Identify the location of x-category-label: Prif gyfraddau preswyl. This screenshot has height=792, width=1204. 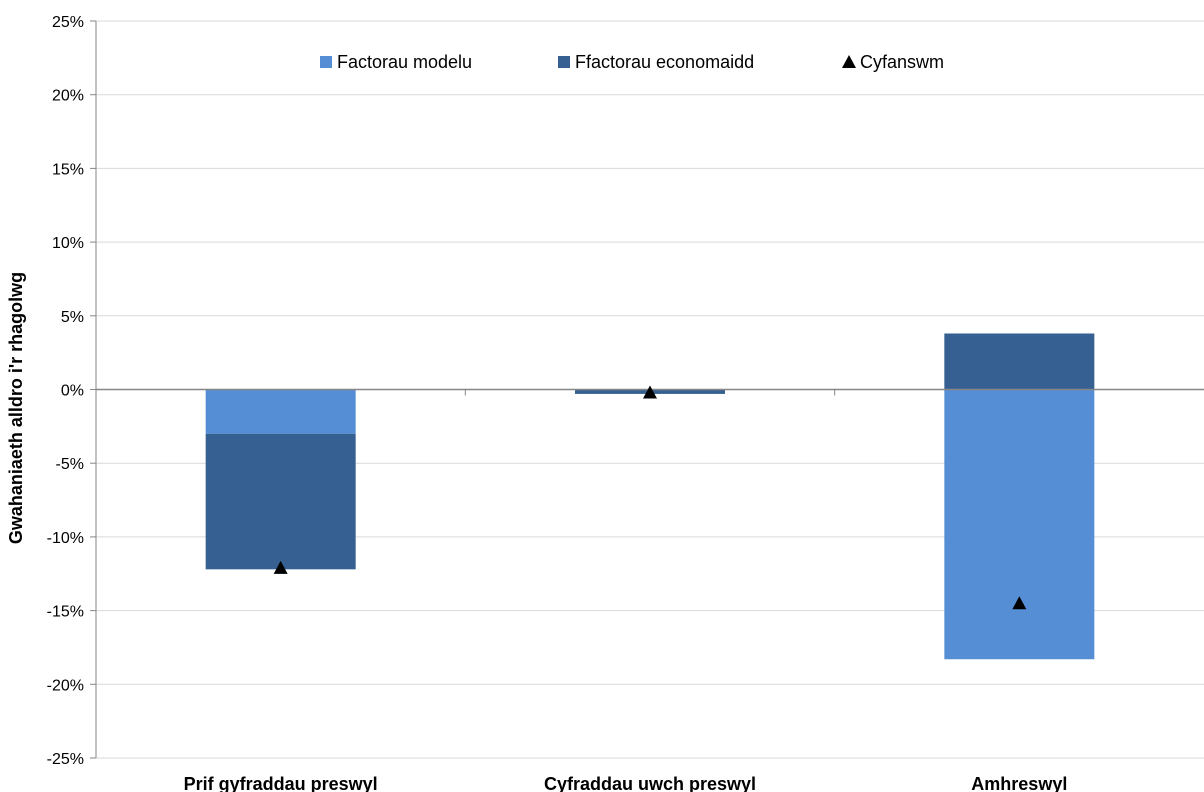
(281, 783).